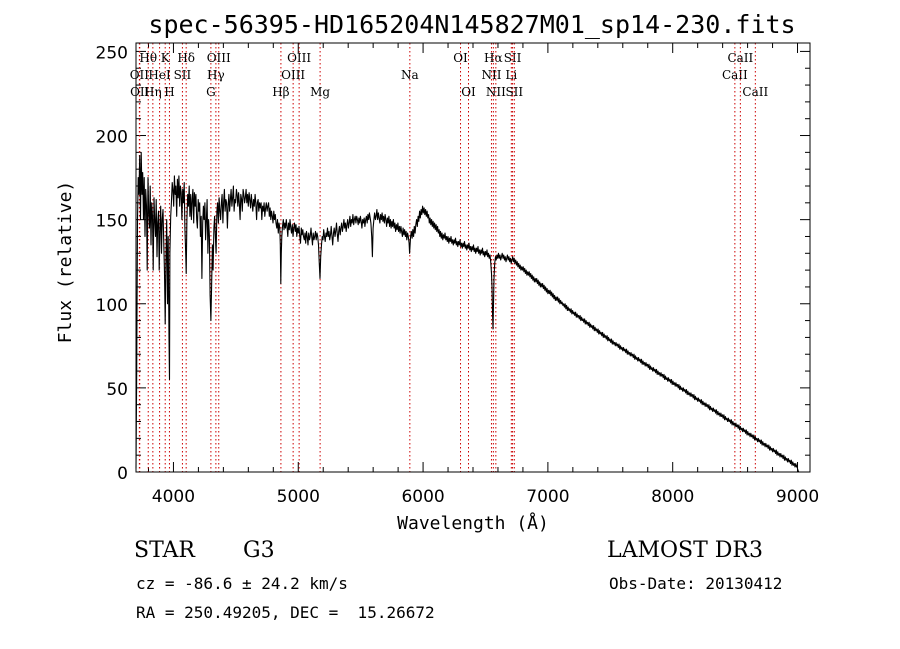  Describe the element at coordinates (112, 306) in the screenshot. I see `y-tick-label: 100` at that location.